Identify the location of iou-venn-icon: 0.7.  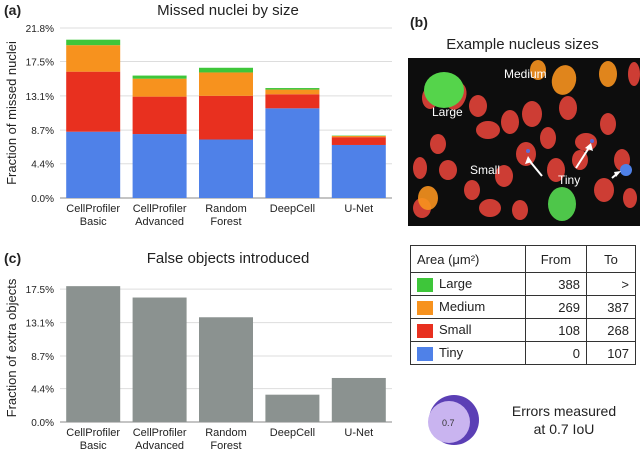
(453, 420).